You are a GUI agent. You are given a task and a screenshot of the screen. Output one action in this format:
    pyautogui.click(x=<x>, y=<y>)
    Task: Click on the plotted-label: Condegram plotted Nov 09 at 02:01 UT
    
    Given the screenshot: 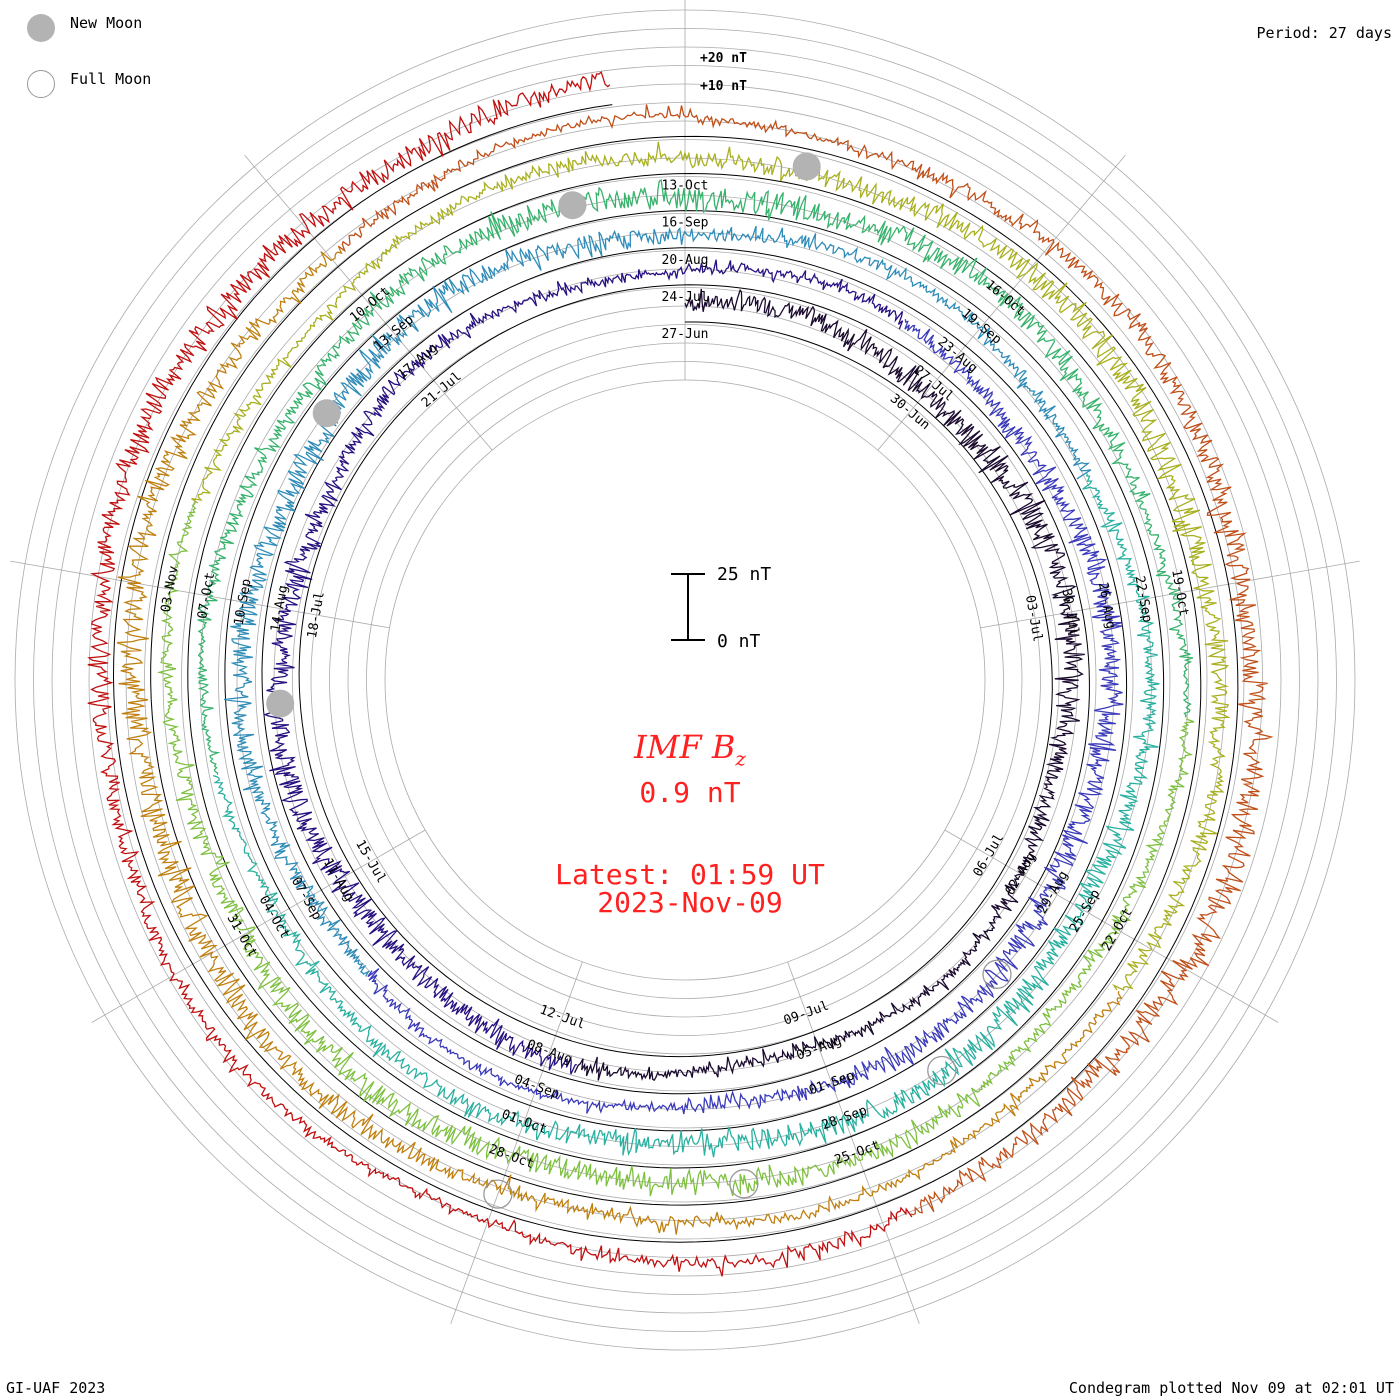 What is the action you would take?
    pyautogui.click(x=1231, y=1388)
    